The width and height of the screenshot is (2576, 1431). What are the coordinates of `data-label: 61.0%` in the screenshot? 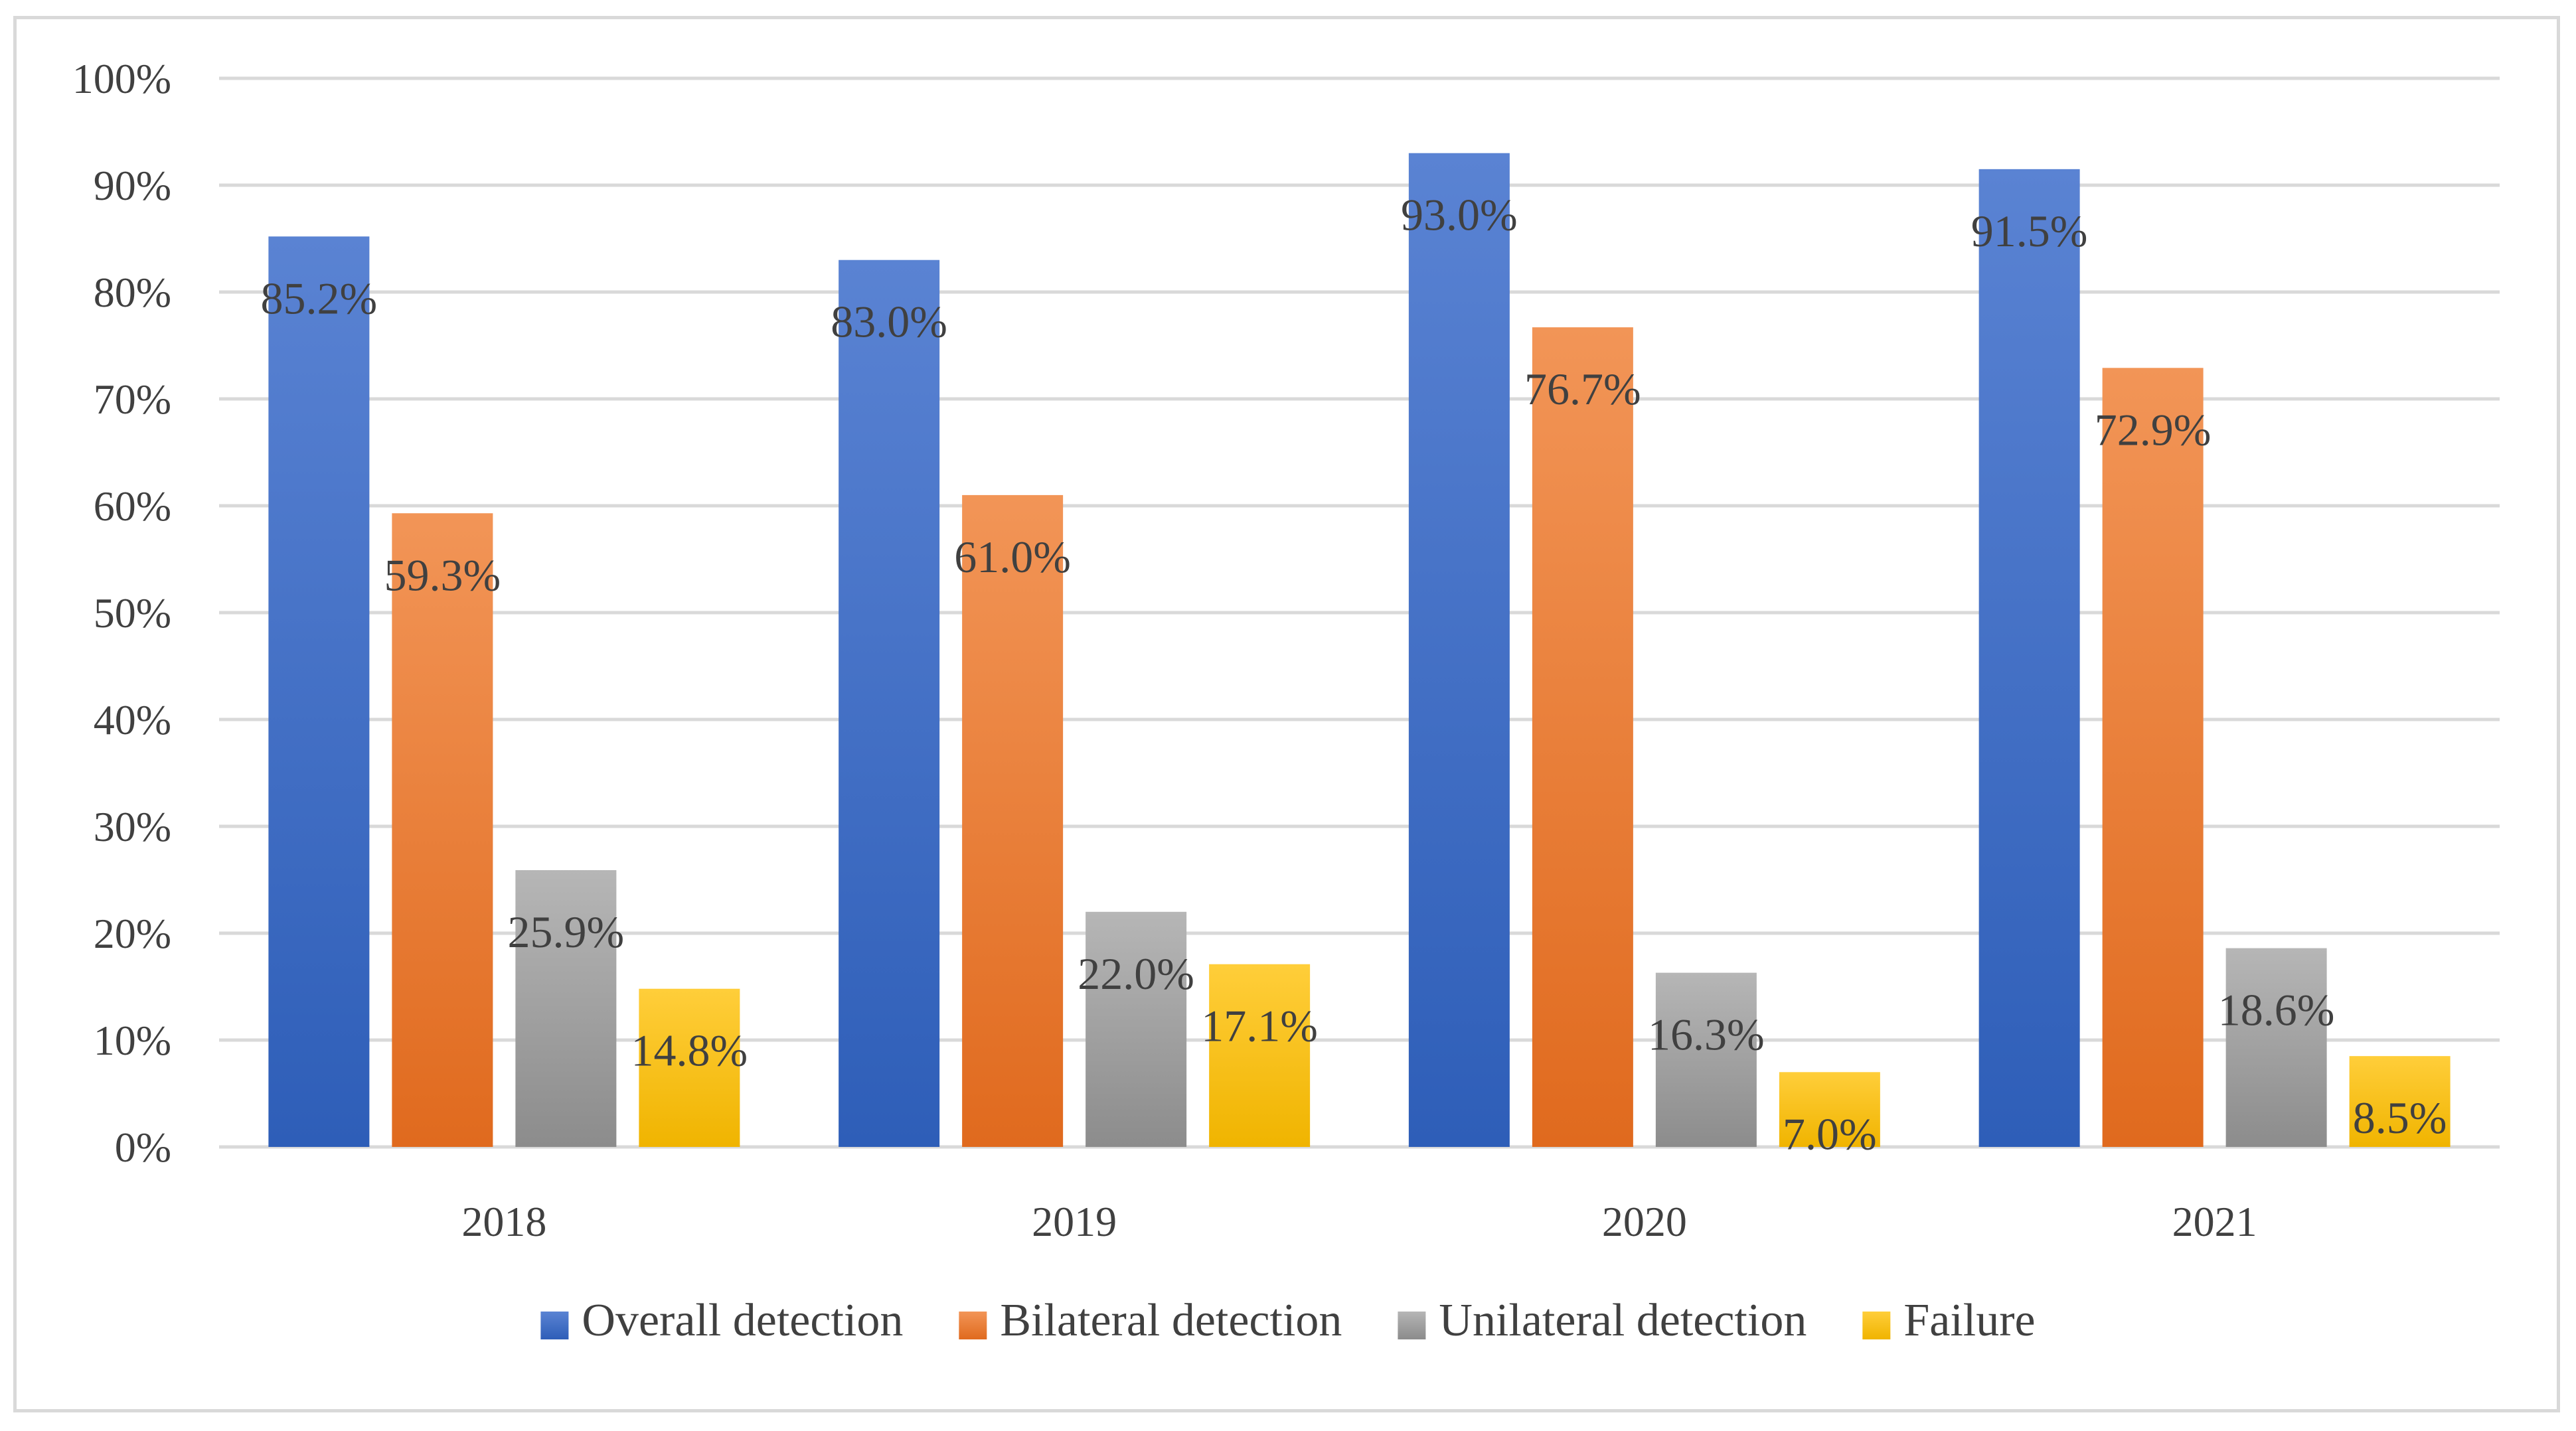 It's located at (1012, 557).